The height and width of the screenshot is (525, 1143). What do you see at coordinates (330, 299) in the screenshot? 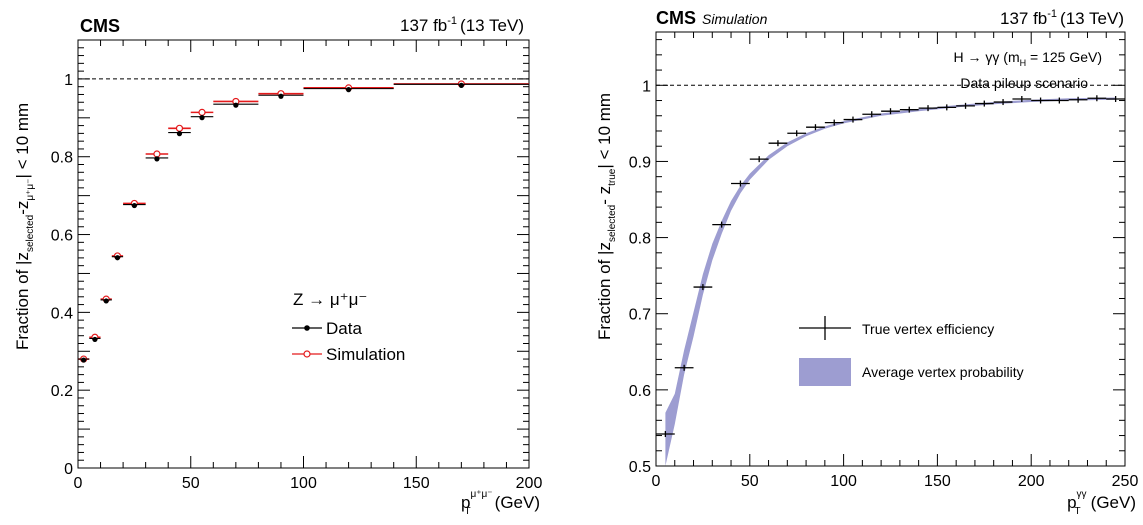
I see `left-legend-title: Z → μ⁺μ⁻` at bounding box center [330, 299].